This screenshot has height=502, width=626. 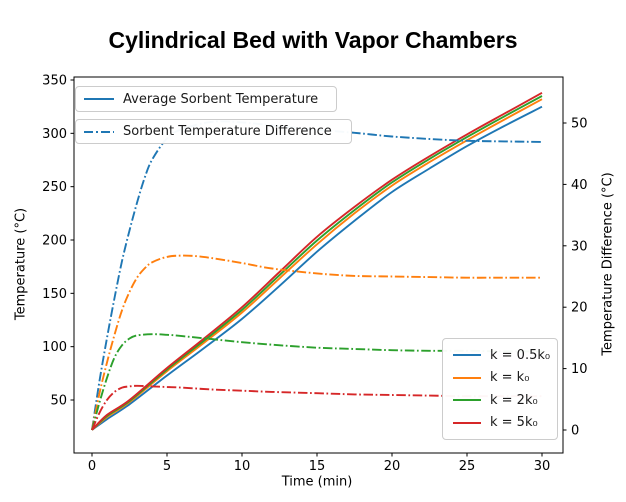 What do you see at coordinates (99, 131) in the screenshot?
I see `dashdot-line-sample` at bounding box center [99, 131].